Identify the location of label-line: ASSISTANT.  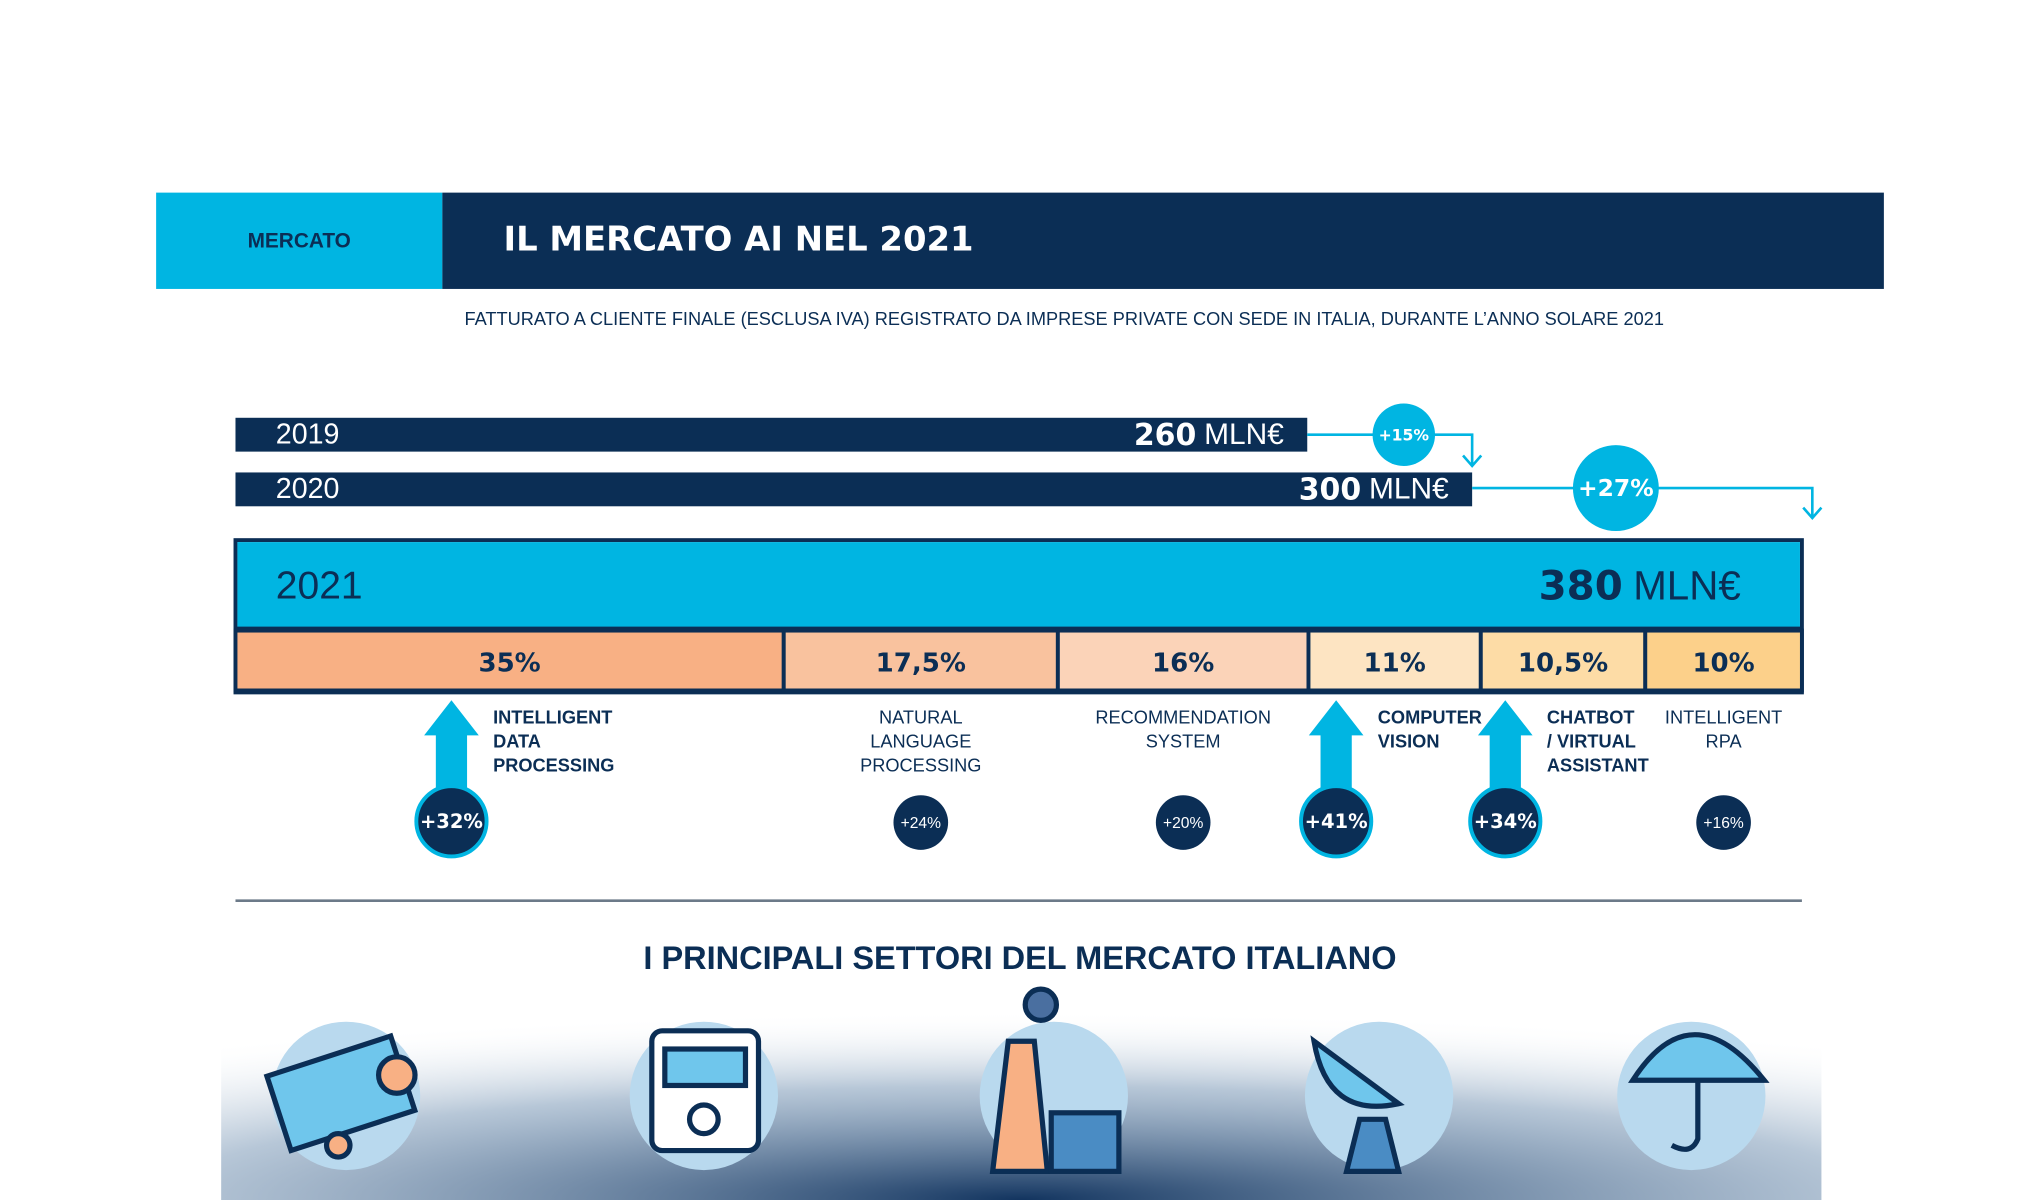
(1598, 765).